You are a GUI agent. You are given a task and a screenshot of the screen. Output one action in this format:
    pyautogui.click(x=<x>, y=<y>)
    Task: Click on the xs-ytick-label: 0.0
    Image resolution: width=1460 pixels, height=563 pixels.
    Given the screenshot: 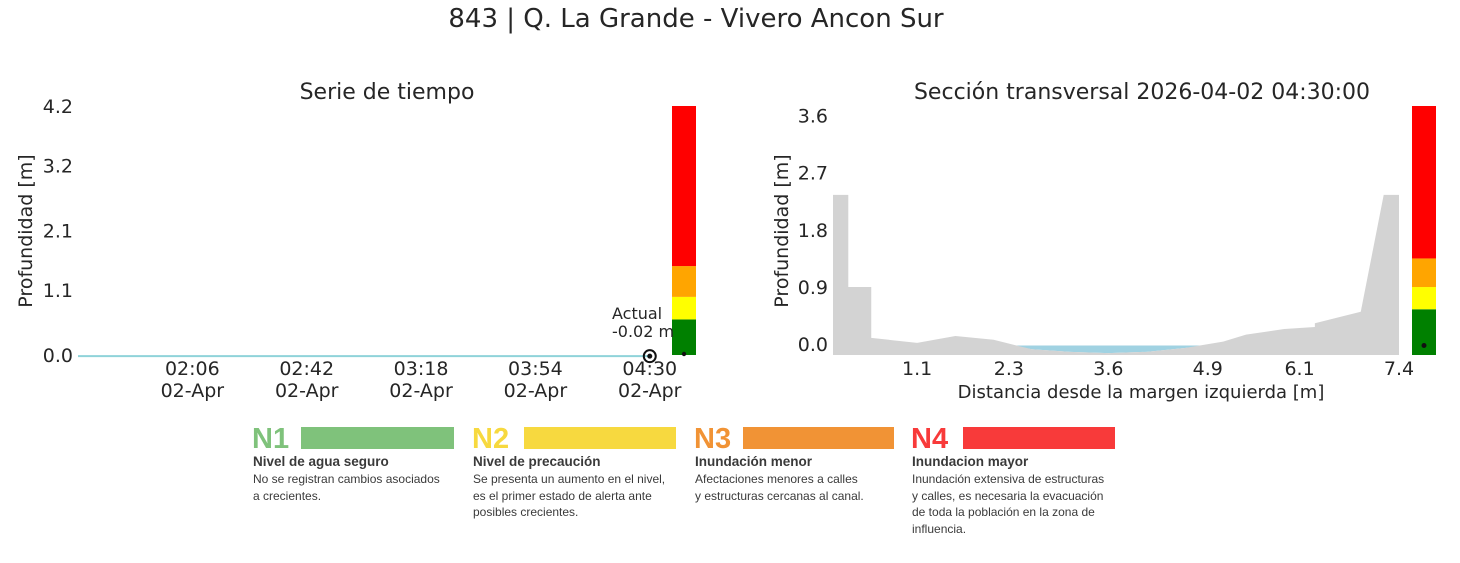 What is the action you would take?
    pyautogui.click(x=813, y=345)
    